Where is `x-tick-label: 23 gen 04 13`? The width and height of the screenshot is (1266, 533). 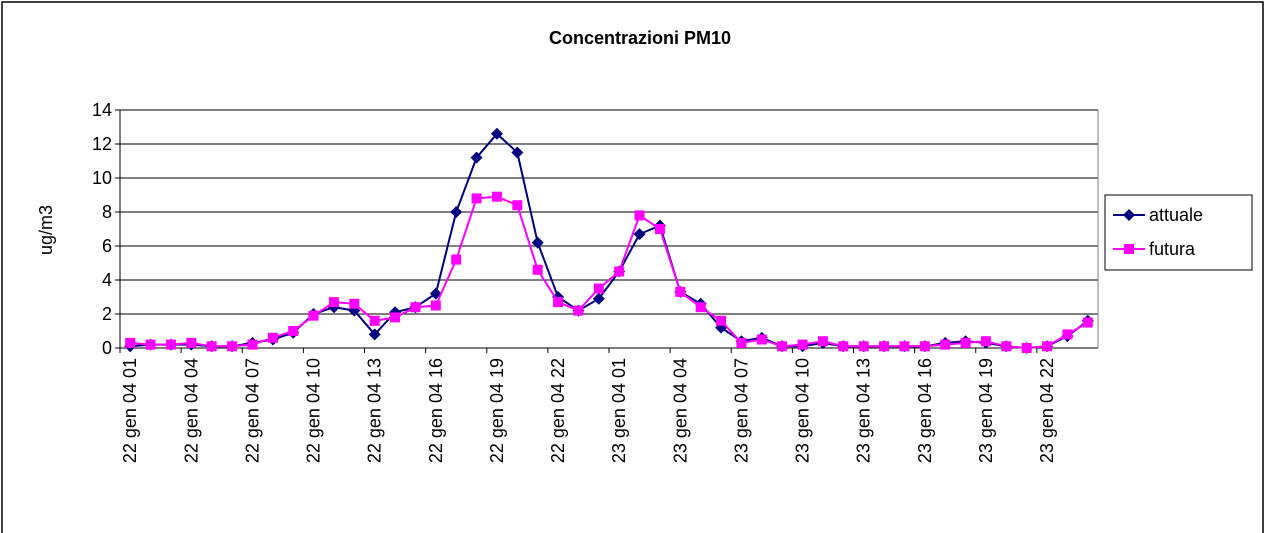 x-tick-label: 23 gen 04 13 is located at coordinates (864, 410).